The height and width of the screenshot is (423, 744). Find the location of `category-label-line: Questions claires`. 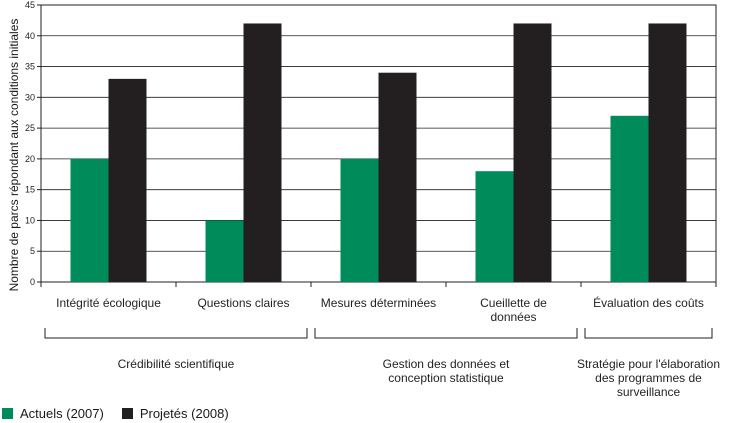

category-label-line: Questions claires is located at coordinates (243, 303).